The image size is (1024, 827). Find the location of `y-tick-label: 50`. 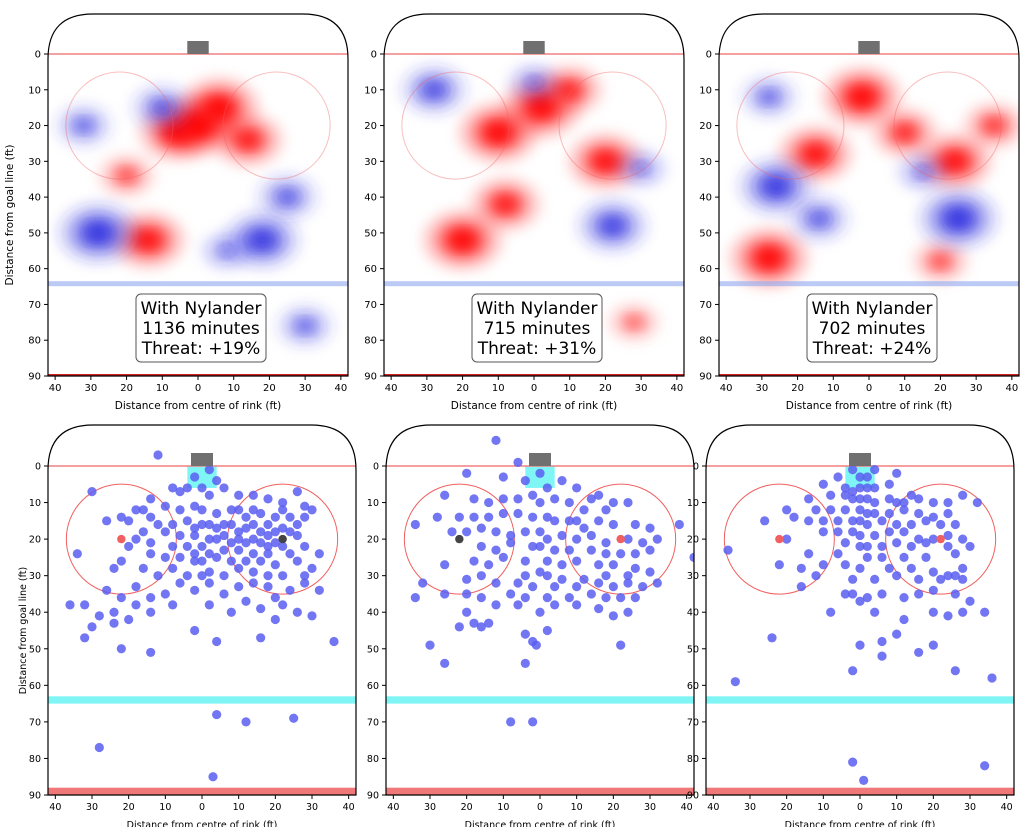

y-tick-label: 50 is located at coordinates (705, 233).